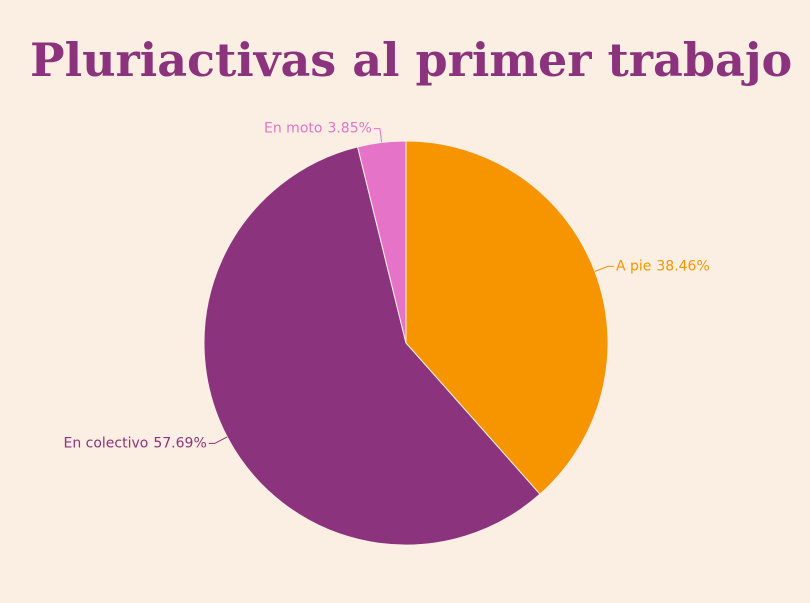  Describe the element at coordinates (349, 129) in the screenshot. I see `label-value: 3.85%` at that location.